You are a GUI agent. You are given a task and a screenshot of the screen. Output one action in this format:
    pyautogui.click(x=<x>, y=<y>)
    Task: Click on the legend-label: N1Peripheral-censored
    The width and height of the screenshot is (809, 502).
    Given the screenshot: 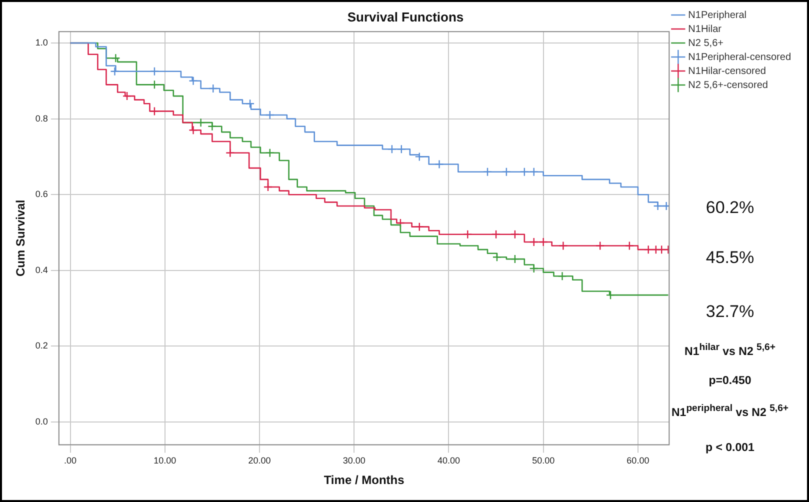 What is the action you would take?
    pyautogui.click(x=740, y=57)
    